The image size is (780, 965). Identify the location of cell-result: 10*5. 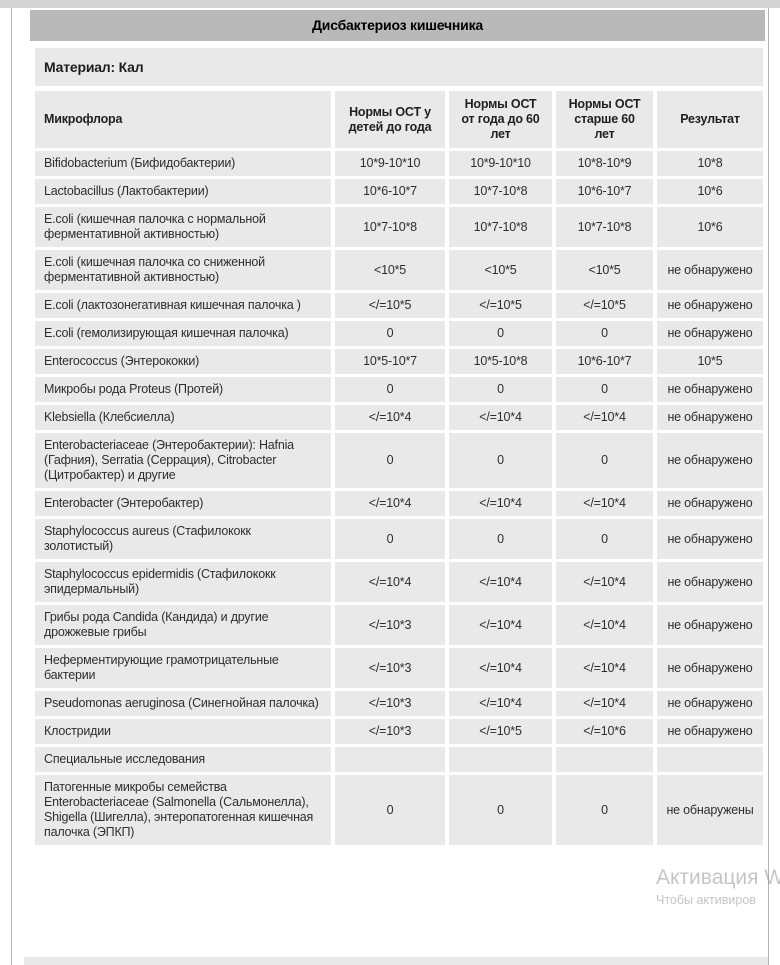
(710, 361).